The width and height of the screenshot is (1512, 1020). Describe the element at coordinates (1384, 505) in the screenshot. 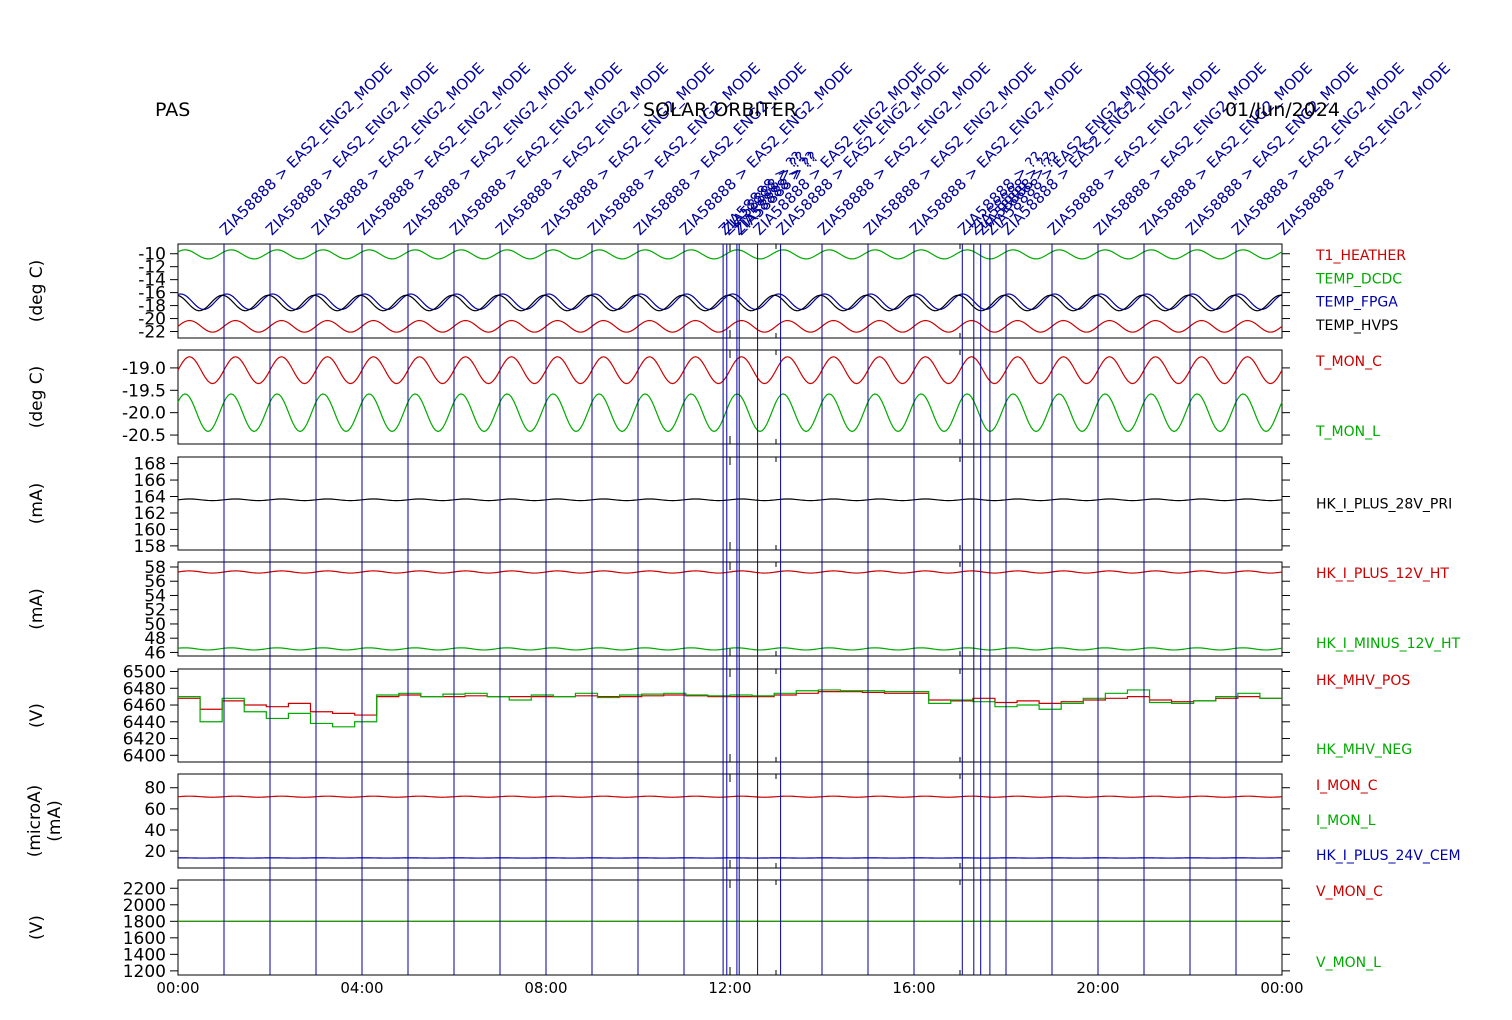

I see `legend-entry: HK_I_PLUS_28V_PRI` at that location.